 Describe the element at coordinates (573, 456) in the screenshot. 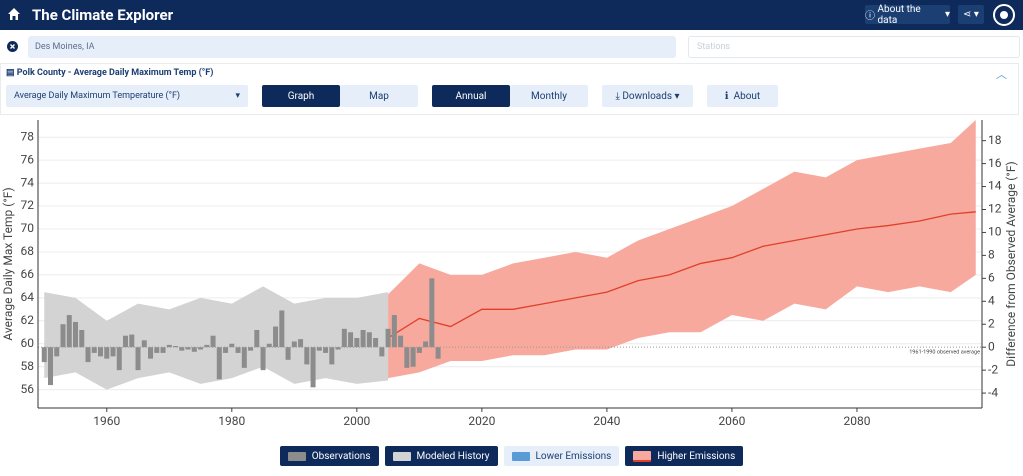

I see `legend-label: Lower Emissions` at that location.